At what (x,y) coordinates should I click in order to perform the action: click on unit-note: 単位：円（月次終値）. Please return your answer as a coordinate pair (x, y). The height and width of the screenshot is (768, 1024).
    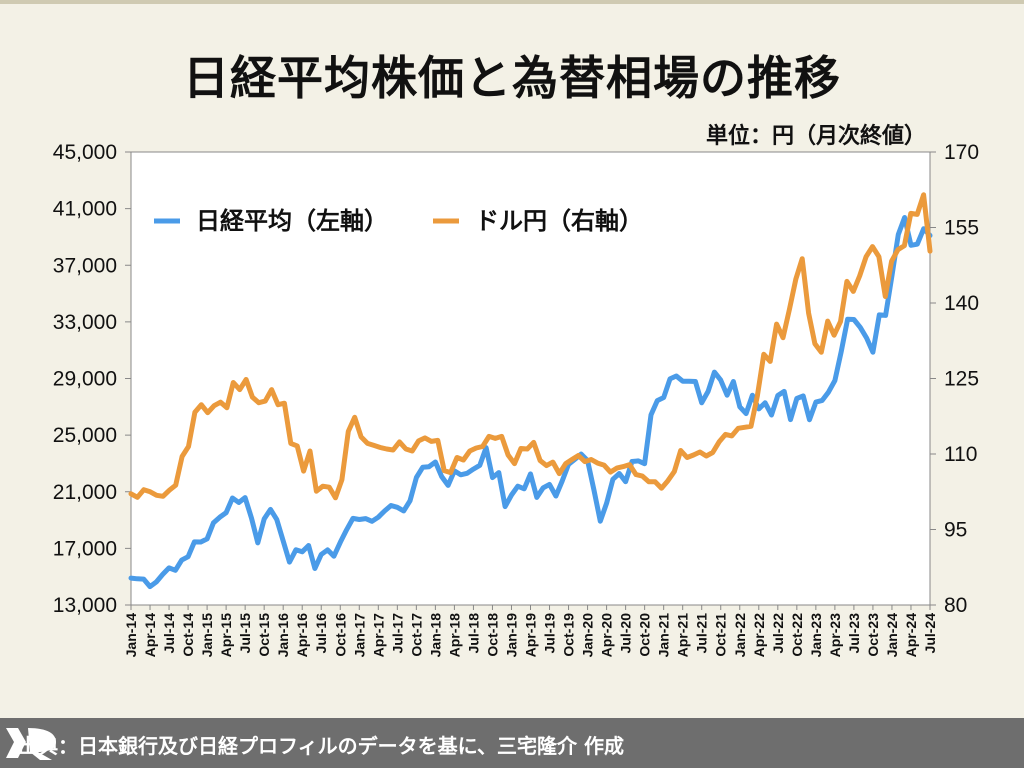
    Looking at the image, I should click on (815, 136).